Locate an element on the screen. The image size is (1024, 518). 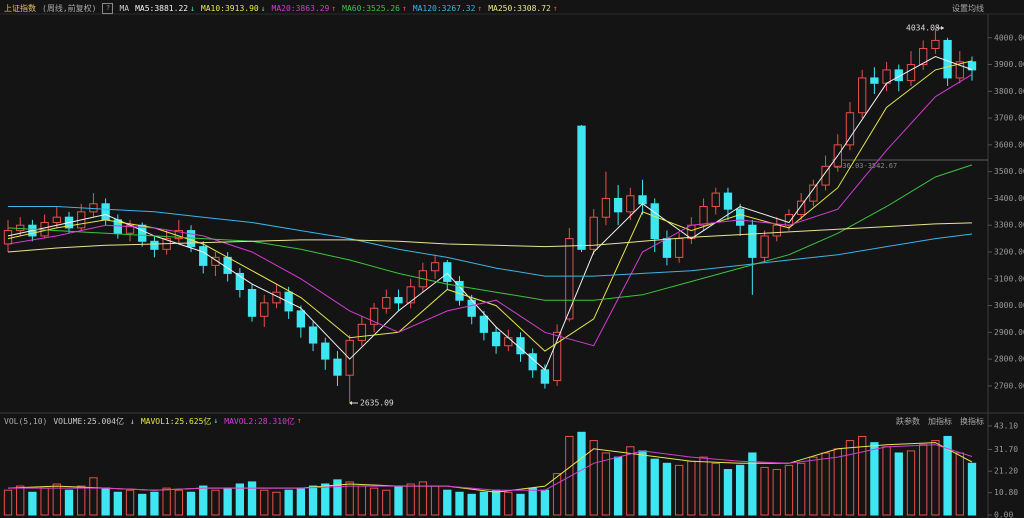
y-tick-label: 31.70 is located at coordinates (1006, 449).